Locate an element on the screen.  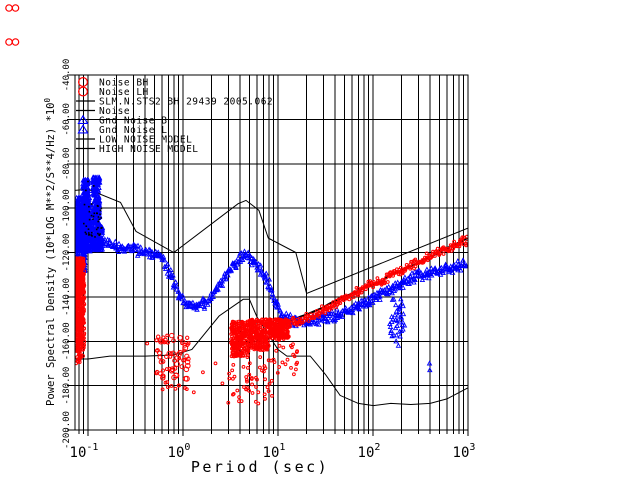
corner-glyphs is located at coordinates (12, 25).